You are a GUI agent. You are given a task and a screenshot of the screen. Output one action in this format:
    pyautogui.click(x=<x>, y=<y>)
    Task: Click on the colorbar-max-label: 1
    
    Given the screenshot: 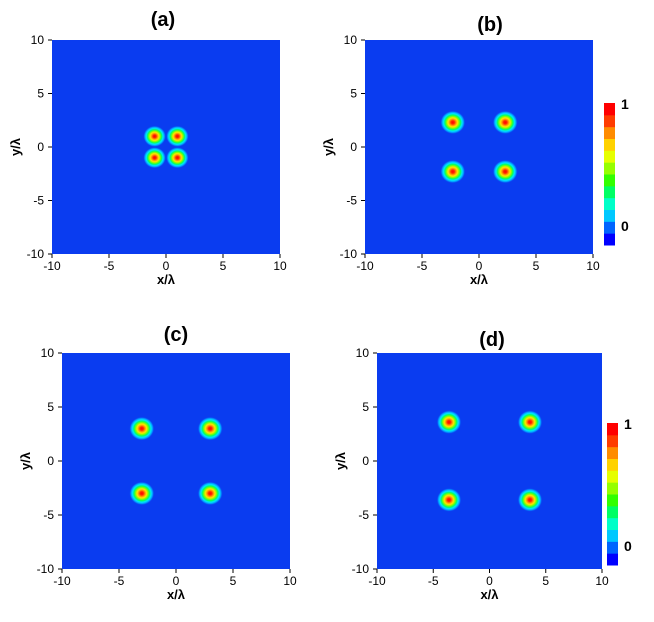 What is the action you would take?
    pyautogui.click(x=625, y=104)
    